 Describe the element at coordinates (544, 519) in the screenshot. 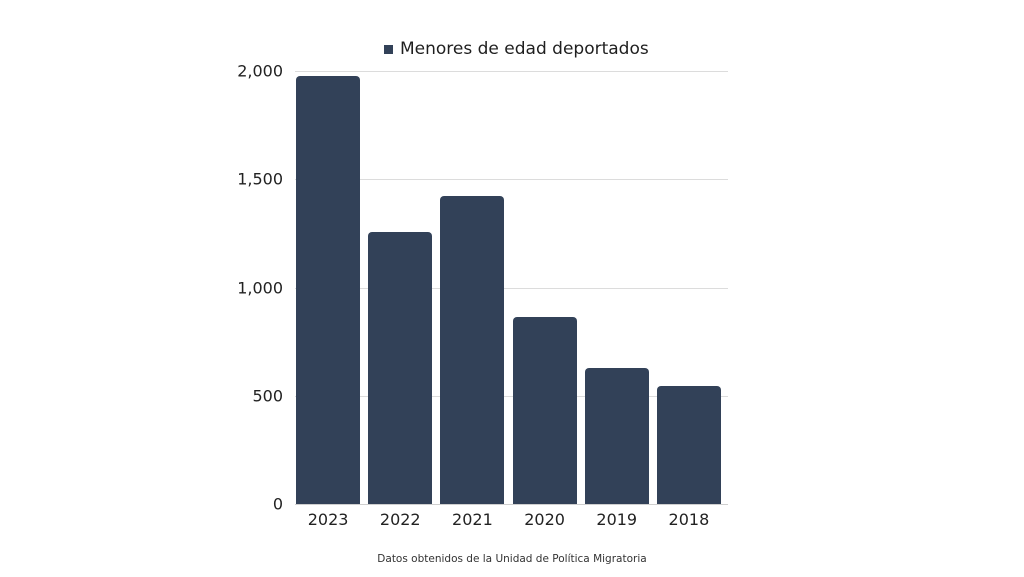

I see `x-tick-label: 2020` at that location.